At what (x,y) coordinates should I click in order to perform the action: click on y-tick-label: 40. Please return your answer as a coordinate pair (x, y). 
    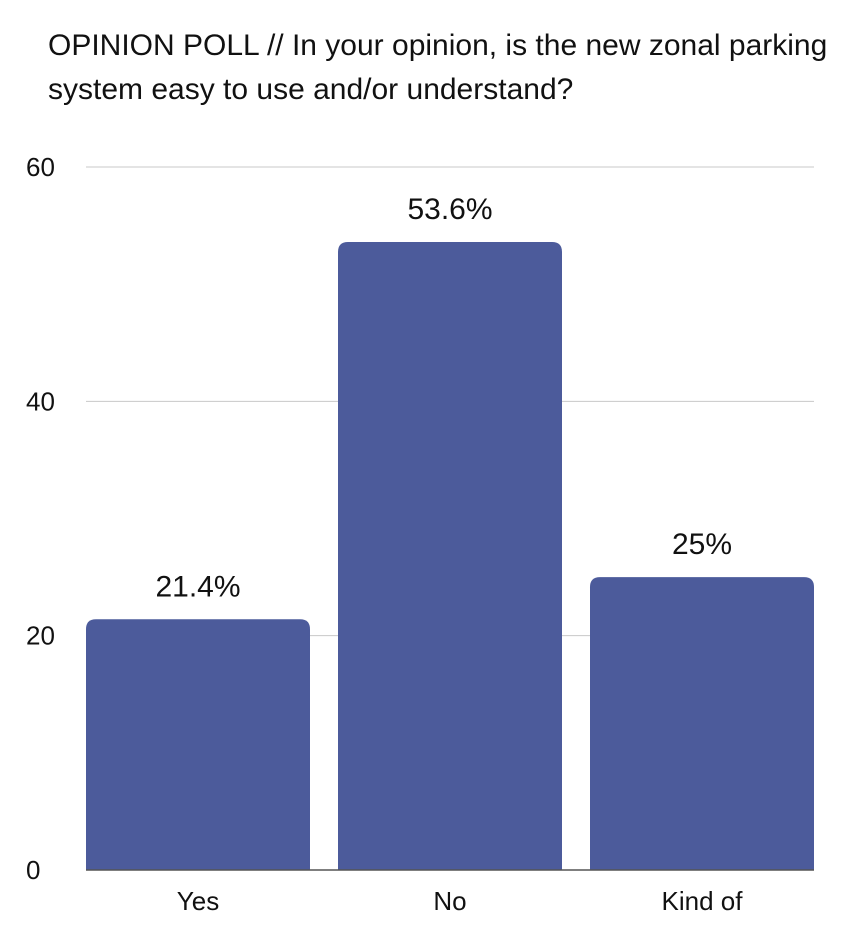
    Looking at the image, I should click on (40, 401).